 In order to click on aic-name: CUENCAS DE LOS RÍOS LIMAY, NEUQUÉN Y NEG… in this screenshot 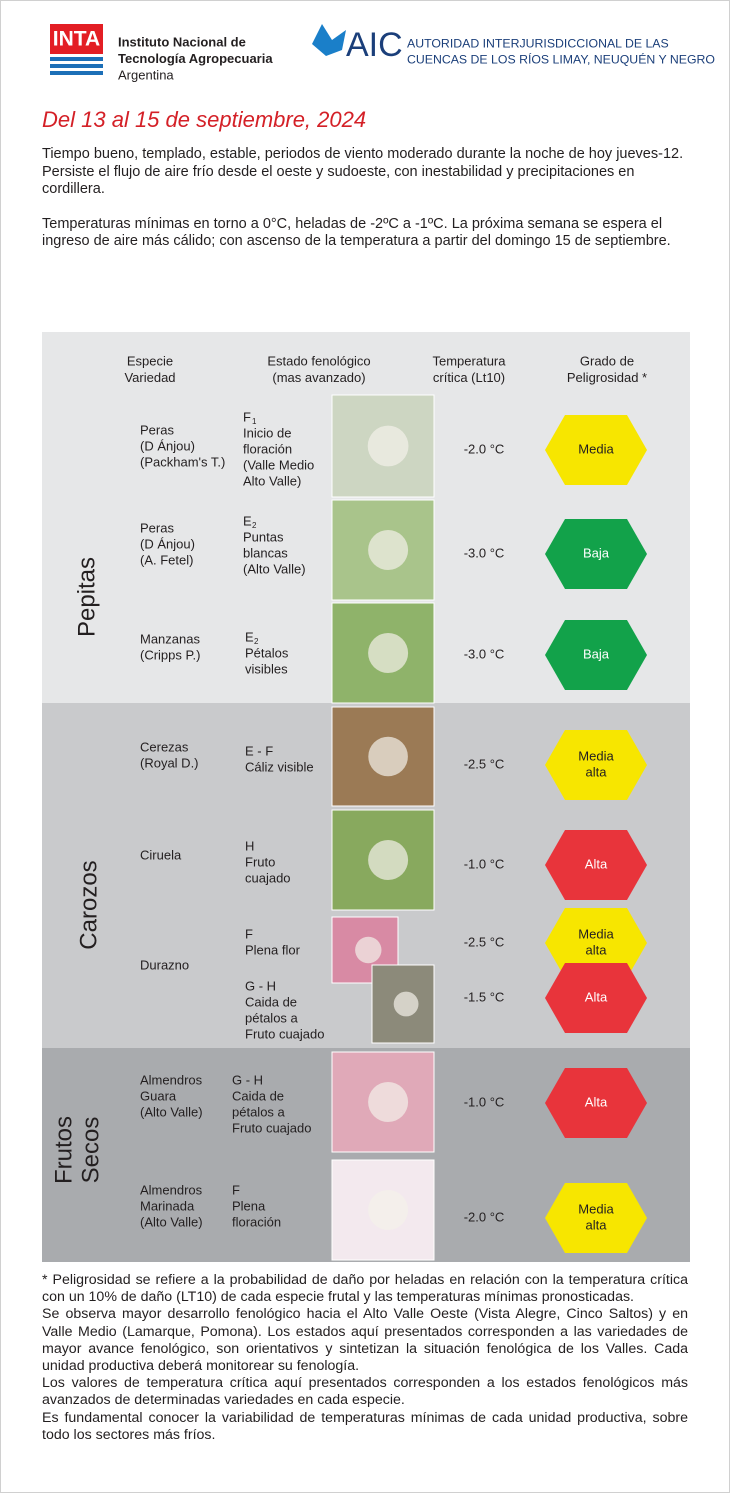, I will do `click(561, 58)`.